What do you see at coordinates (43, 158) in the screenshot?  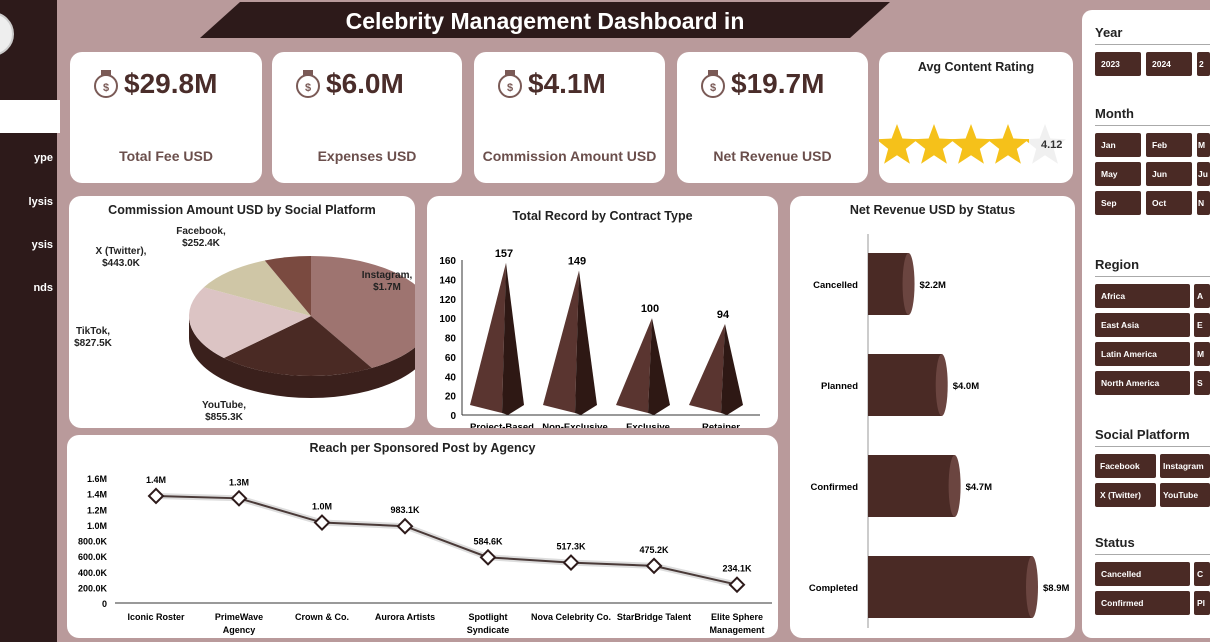 I see `sidebar-item-1: ype` at bounding box center [43, 158].